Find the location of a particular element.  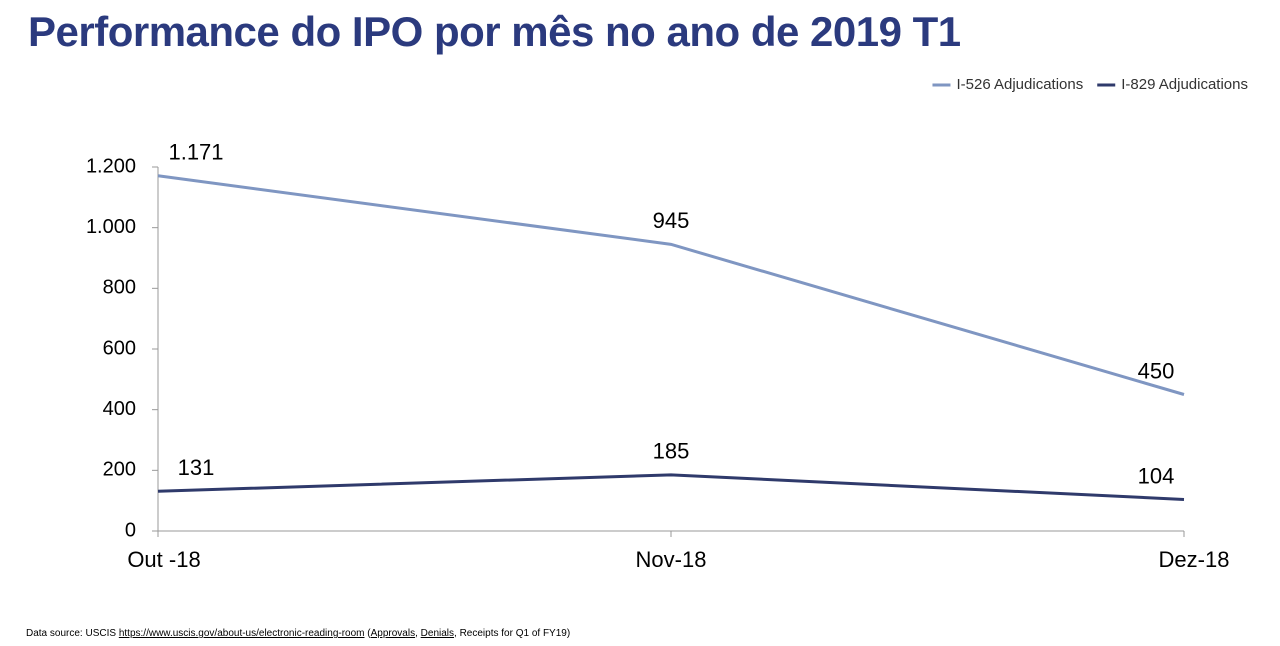

legend-label: I-829 Adjudications is located at coordinates (1184, 84).